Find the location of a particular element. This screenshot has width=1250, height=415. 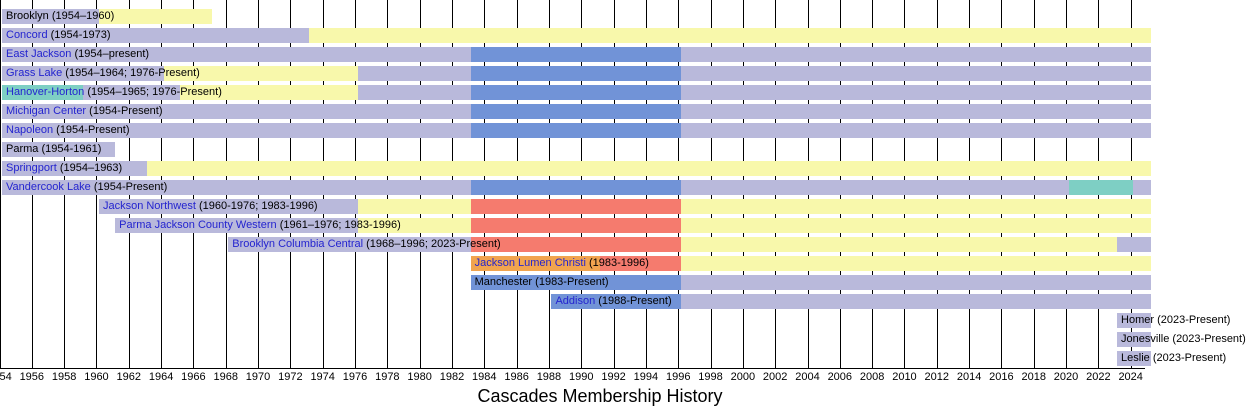

axis-tick-label: 1954 is located at coordinates (6, 377).